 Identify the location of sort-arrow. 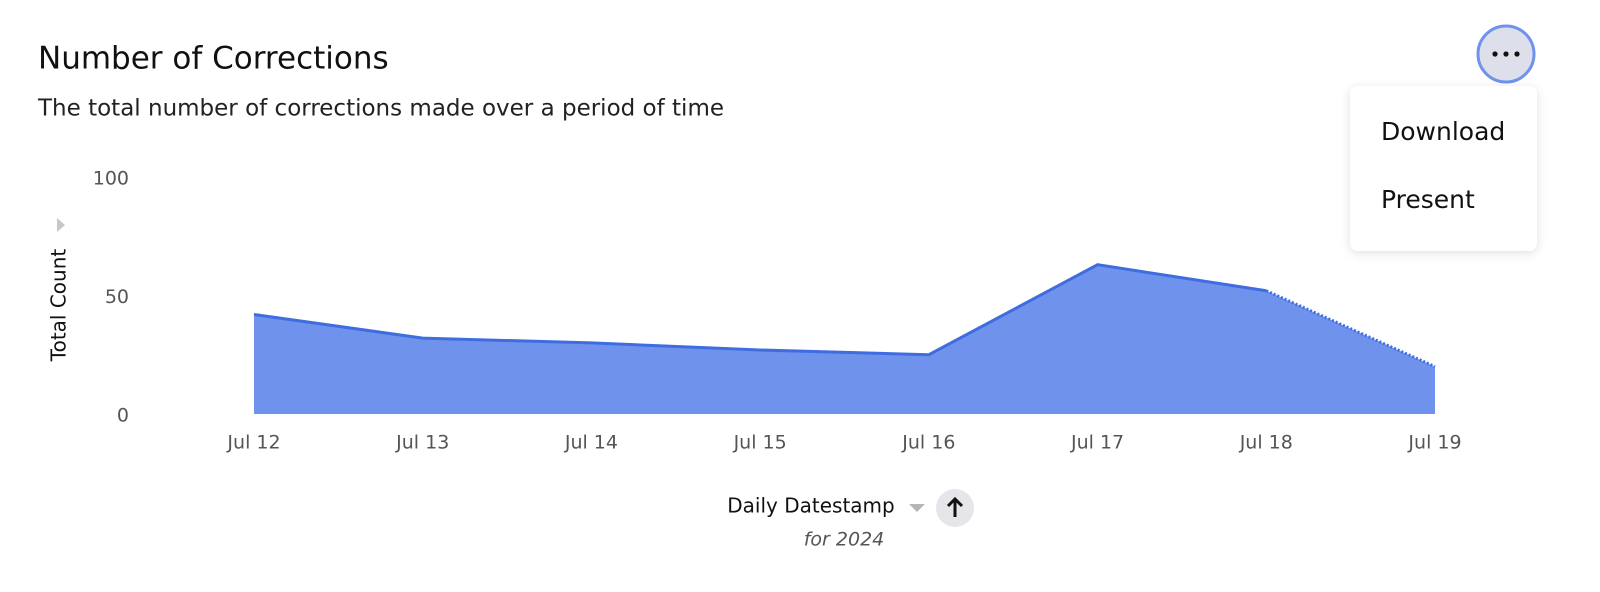
(955, 506).